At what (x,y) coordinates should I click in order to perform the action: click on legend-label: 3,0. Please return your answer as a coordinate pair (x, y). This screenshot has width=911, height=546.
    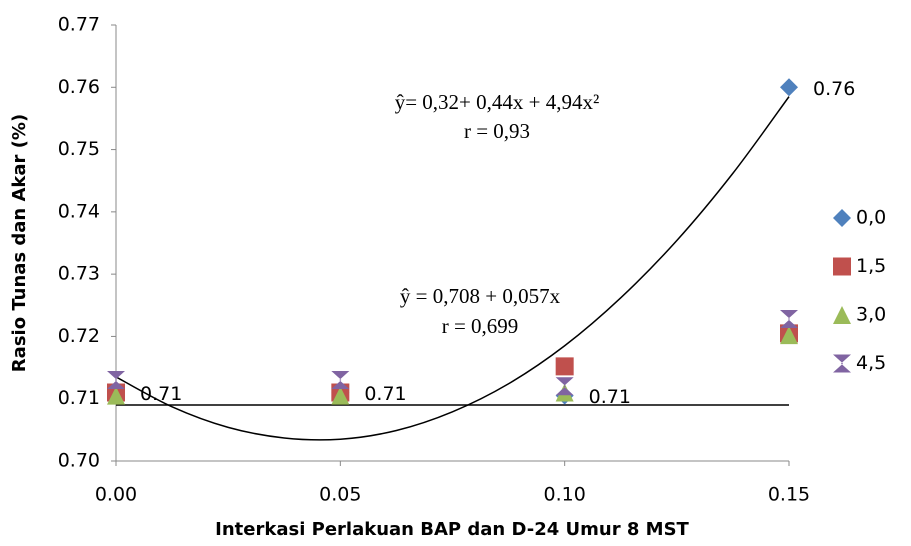
    Looking at the image, I should click on (871, 315).